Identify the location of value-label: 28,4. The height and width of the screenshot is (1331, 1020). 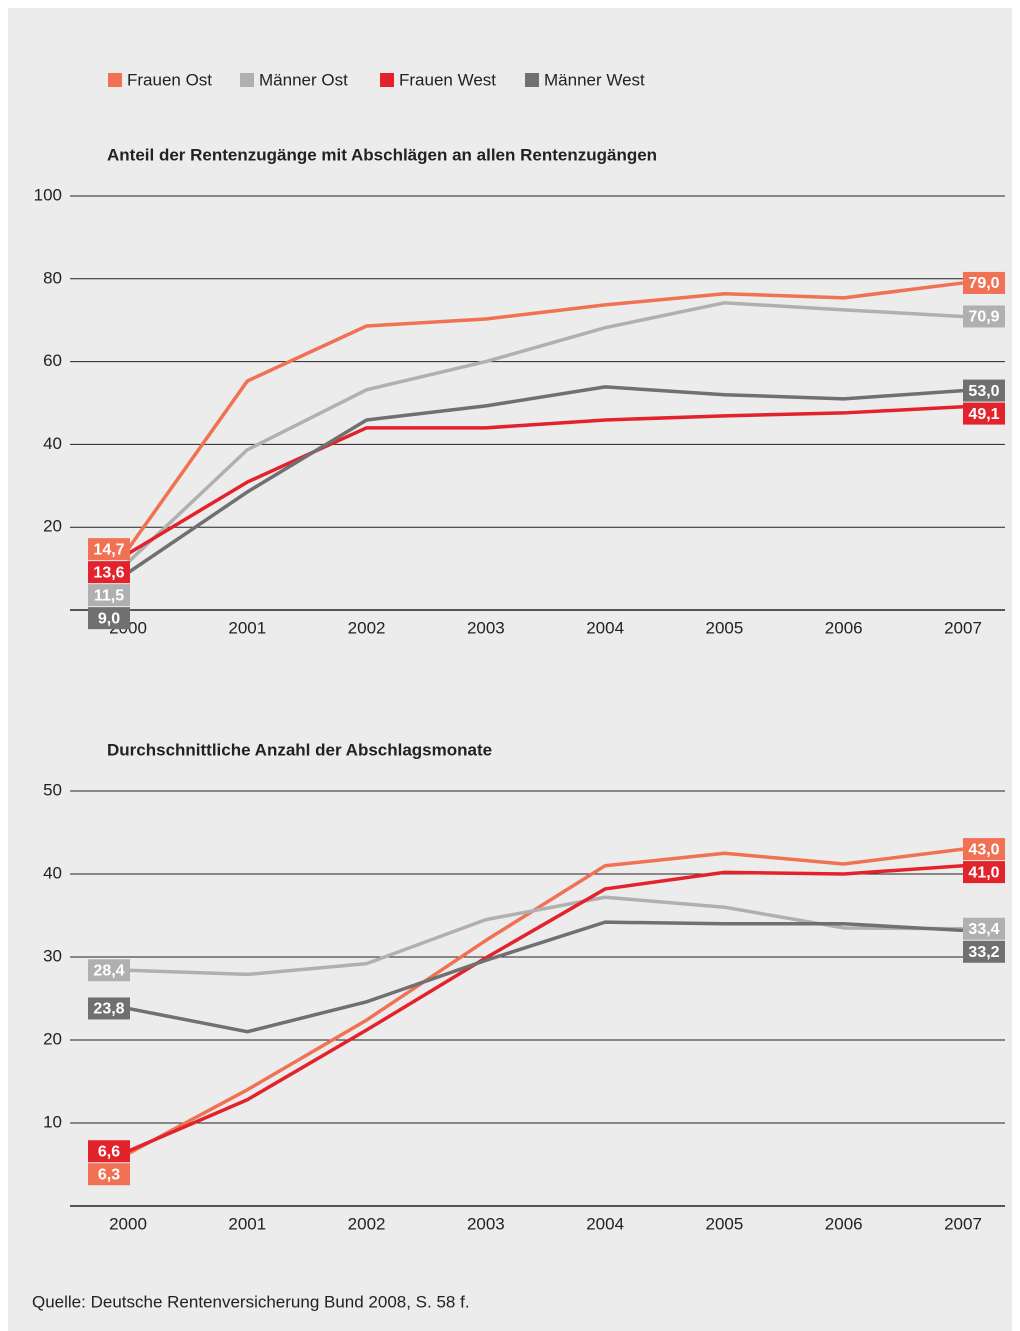
(108, 970).